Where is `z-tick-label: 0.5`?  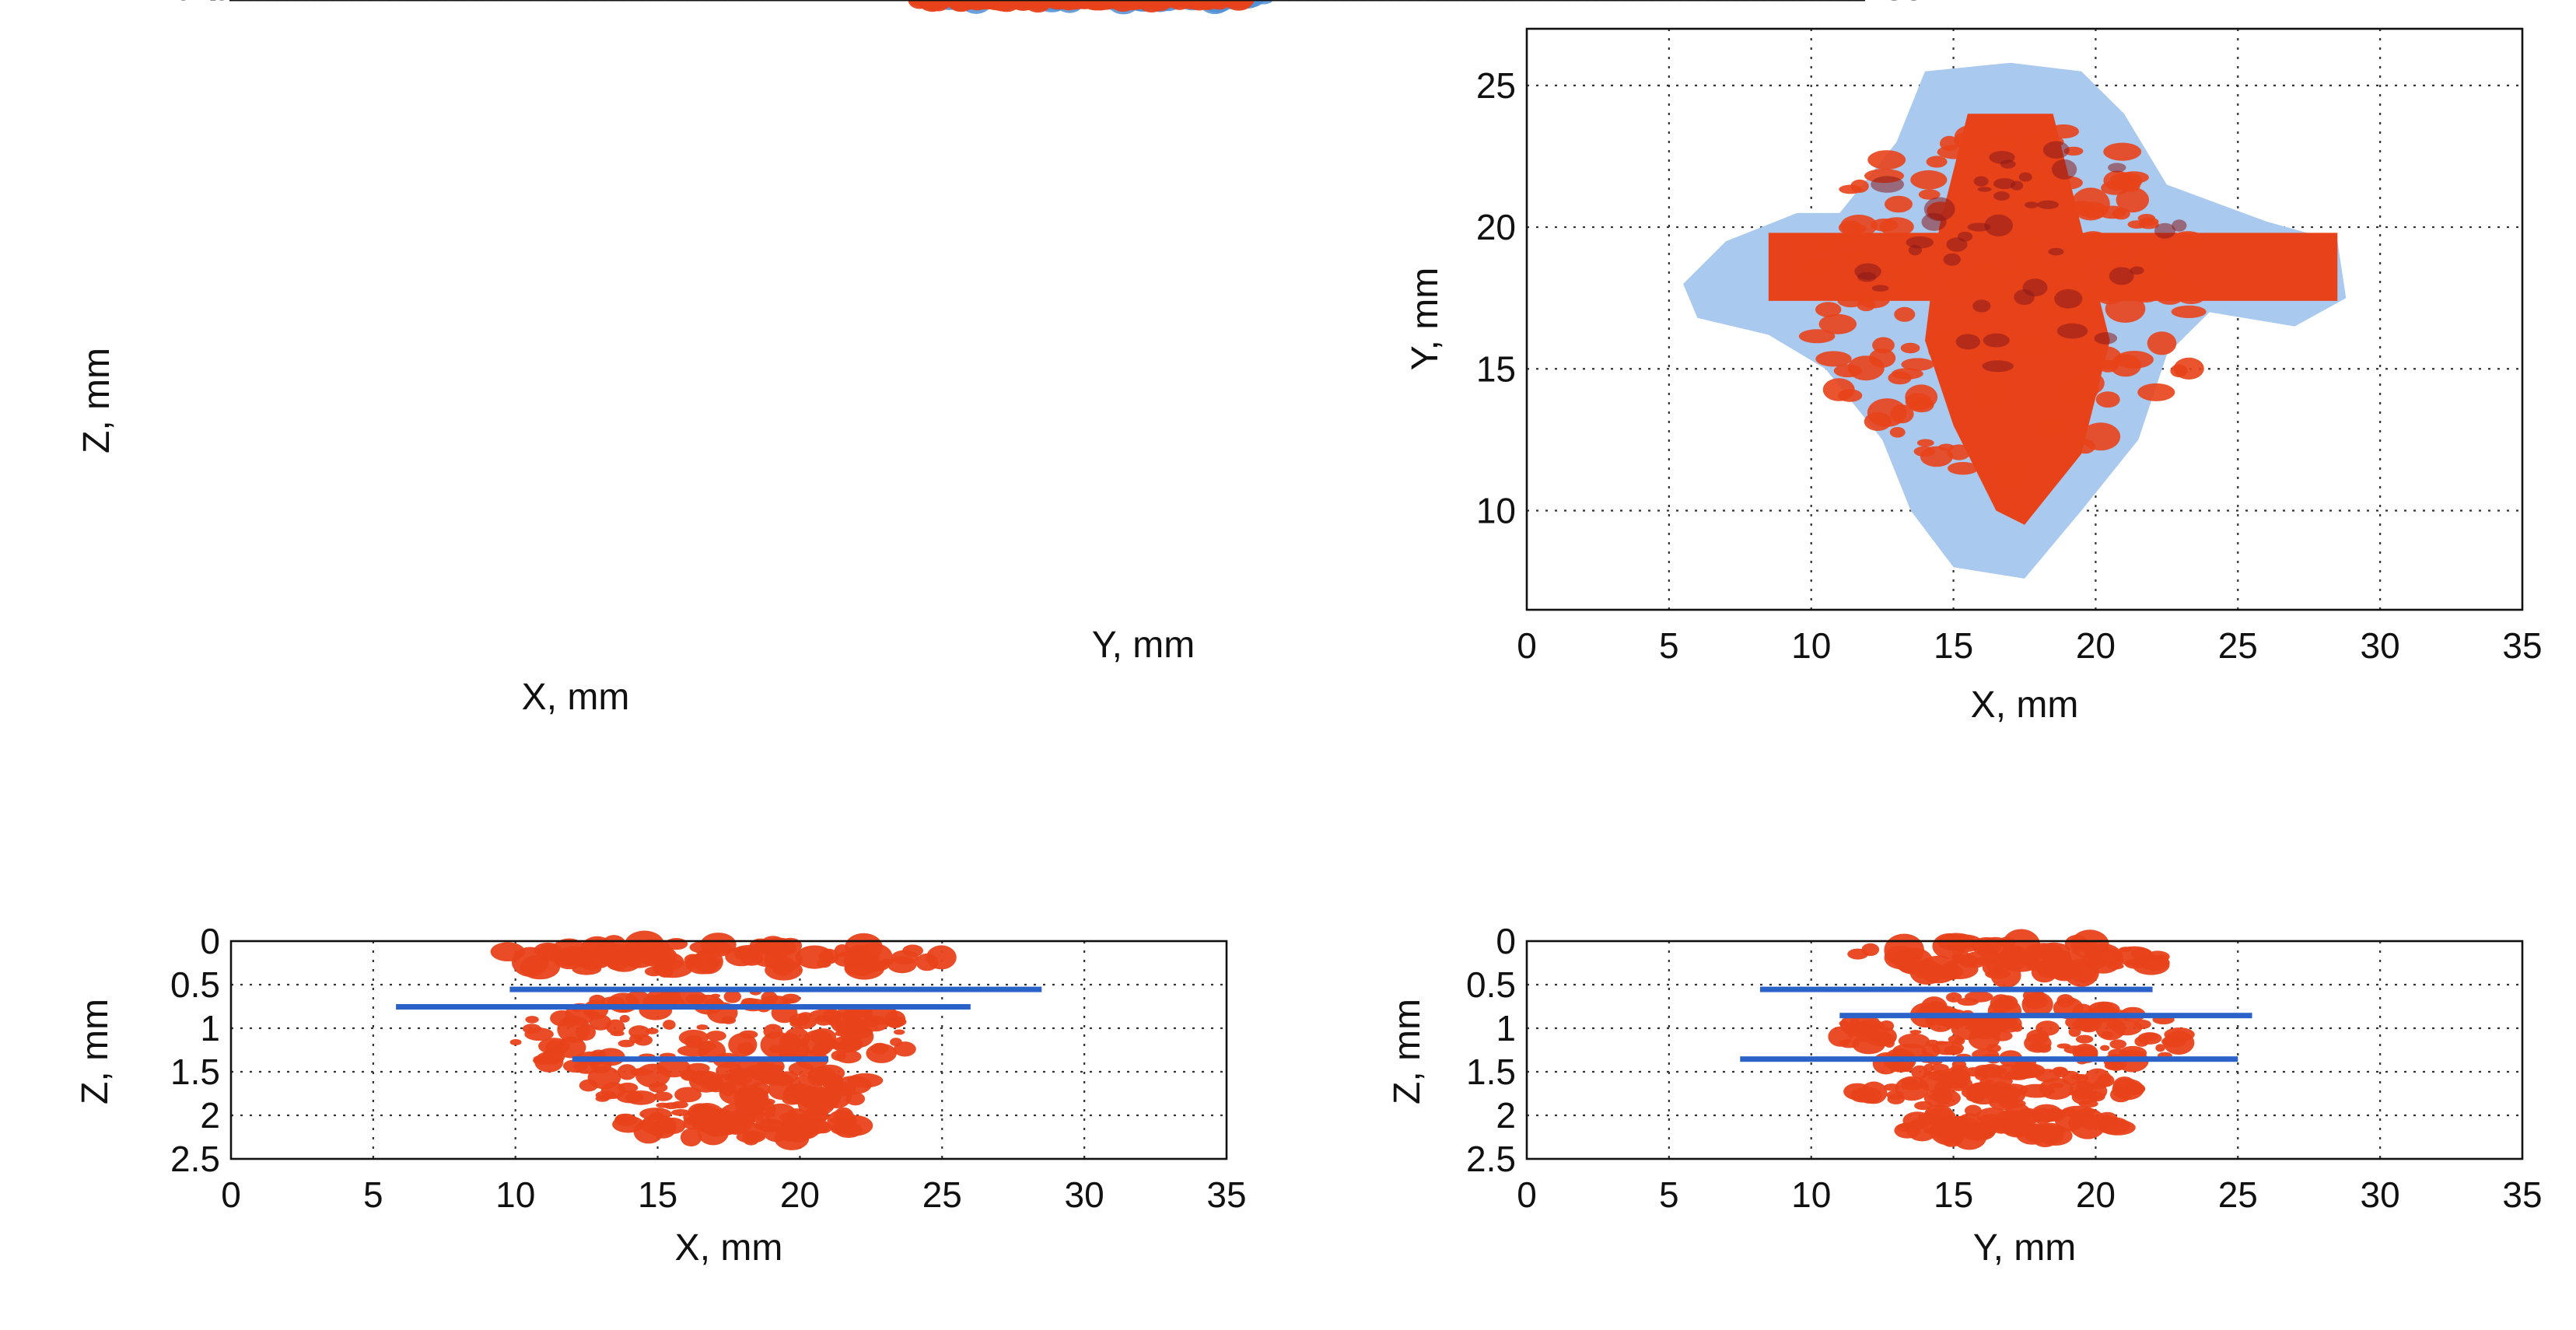 z-tick-label: 0.5 is located at coordinates (198, 4).